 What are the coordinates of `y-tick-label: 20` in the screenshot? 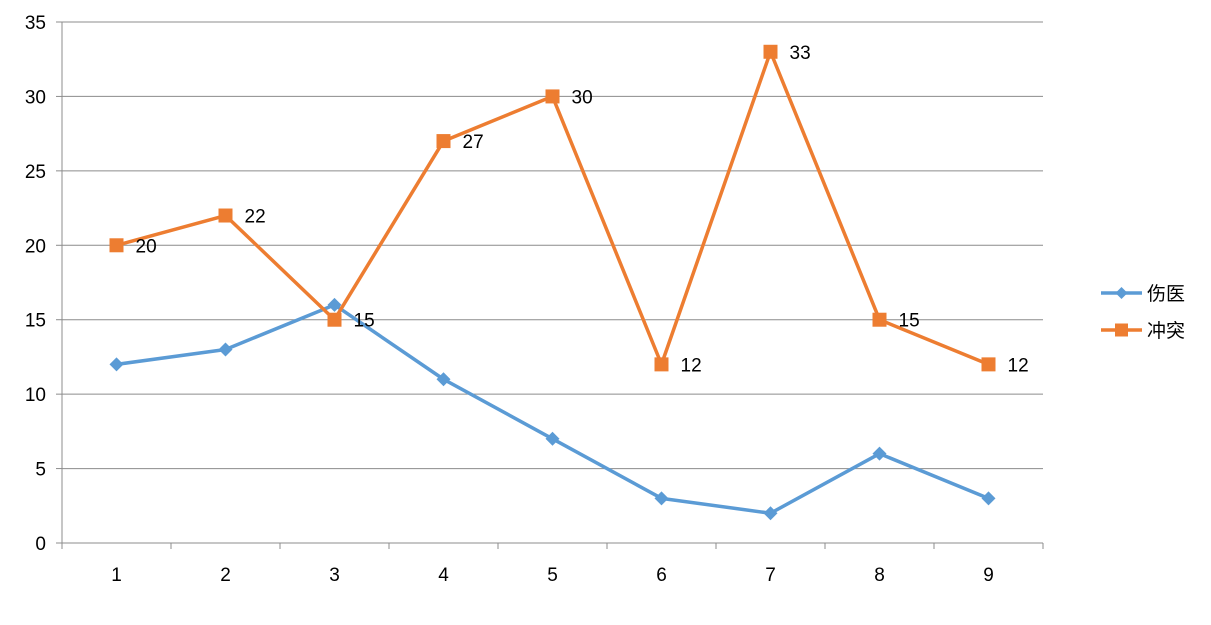 It's located at (35, 246).